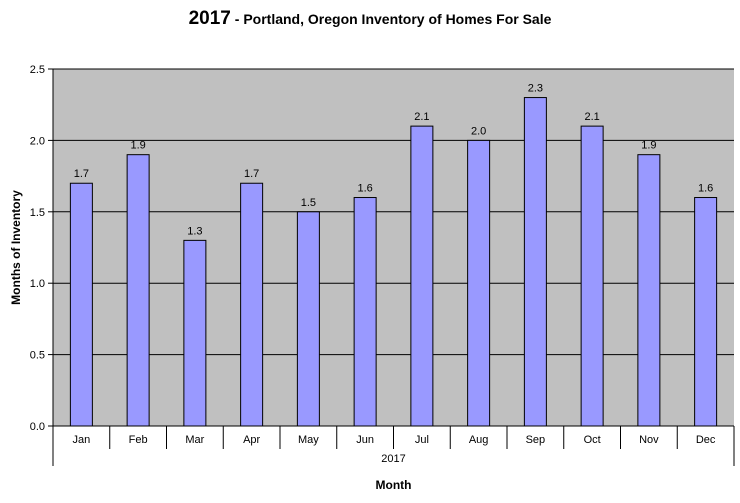 The height and width of the screenshot is (503, 740). What do you see at coordinates (394, 440) in the screenshot?
I see `x-tick-labels: Jan Feb Mar Apr May Jun Jul Aug Sep Oct Nov Dec` at bounding box center [394, 440].